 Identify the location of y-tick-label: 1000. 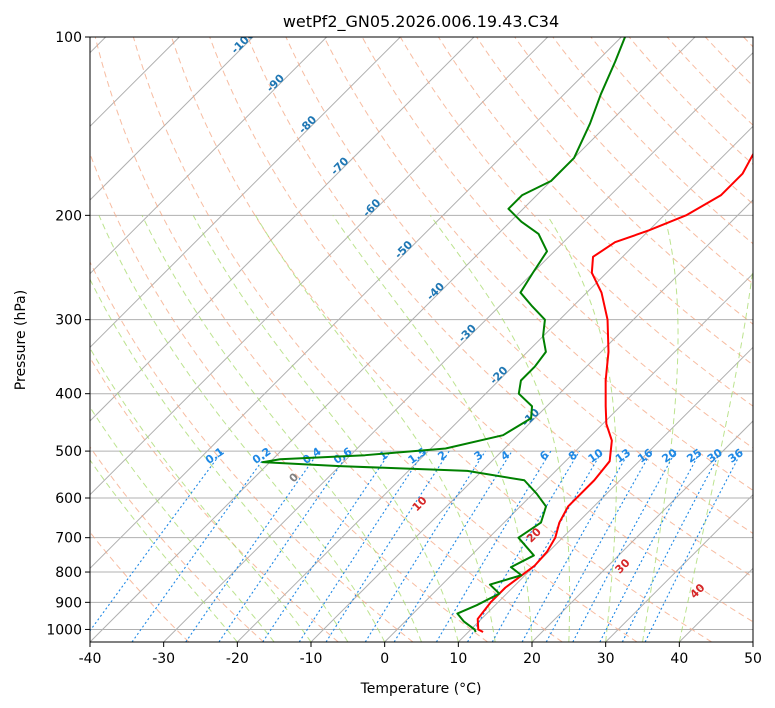
(64, 630).